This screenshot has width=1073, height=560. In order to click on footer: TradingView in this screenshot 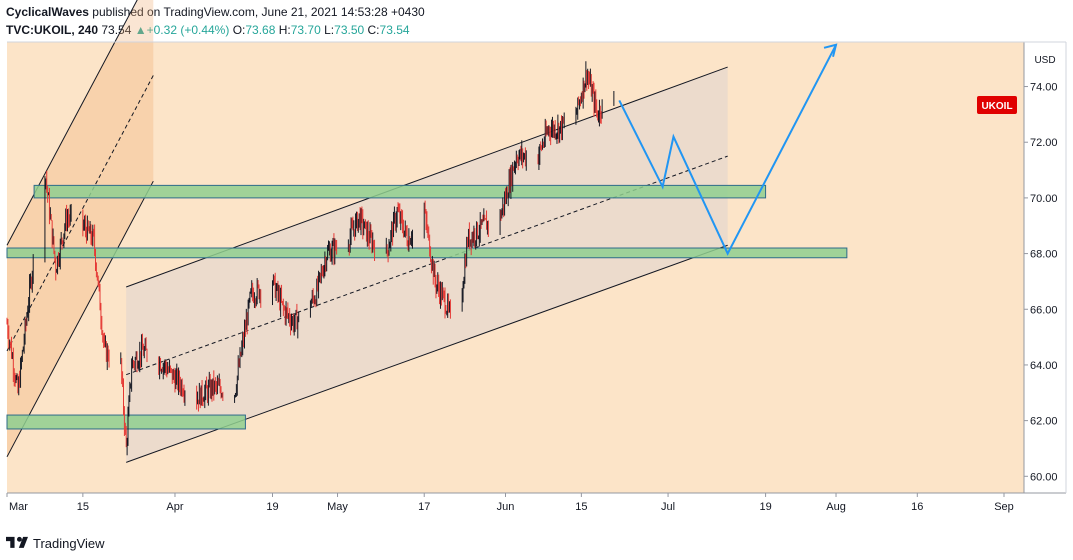, I will do `click(55, 543)`.